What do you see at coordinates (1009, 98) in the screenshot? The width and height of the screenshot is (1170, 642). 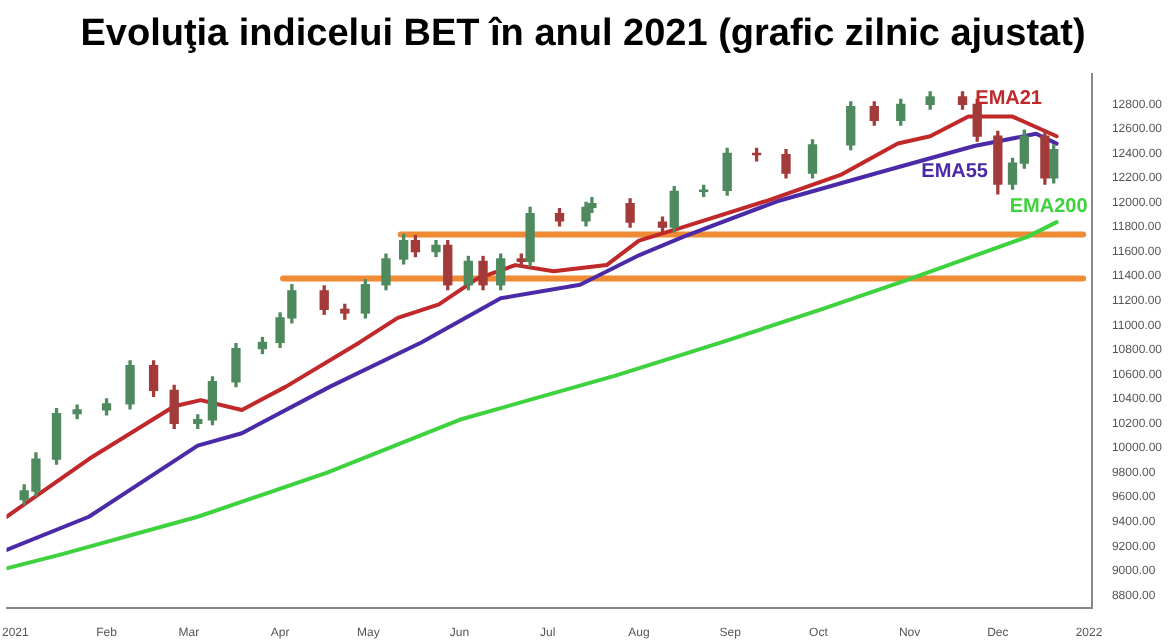 I see `series-label: EMA21` at bounding box center [1009, 98].